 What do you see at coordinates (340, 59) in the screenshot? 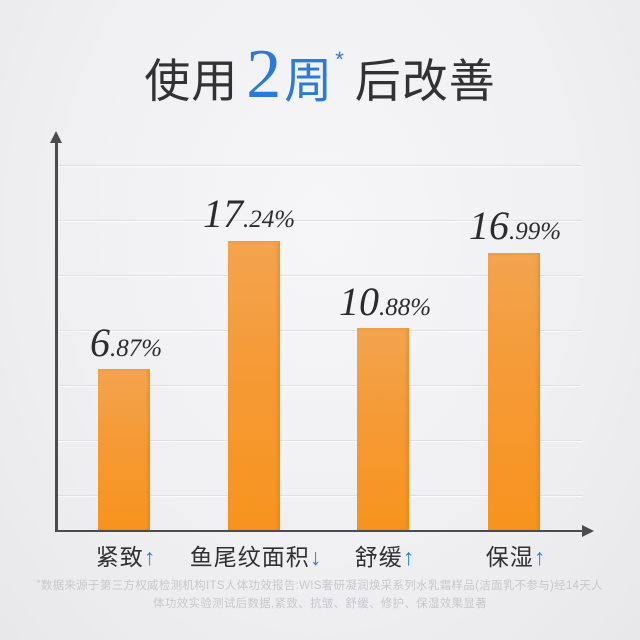
I see `title-asterisk: *` at bounding box center [340, 59].